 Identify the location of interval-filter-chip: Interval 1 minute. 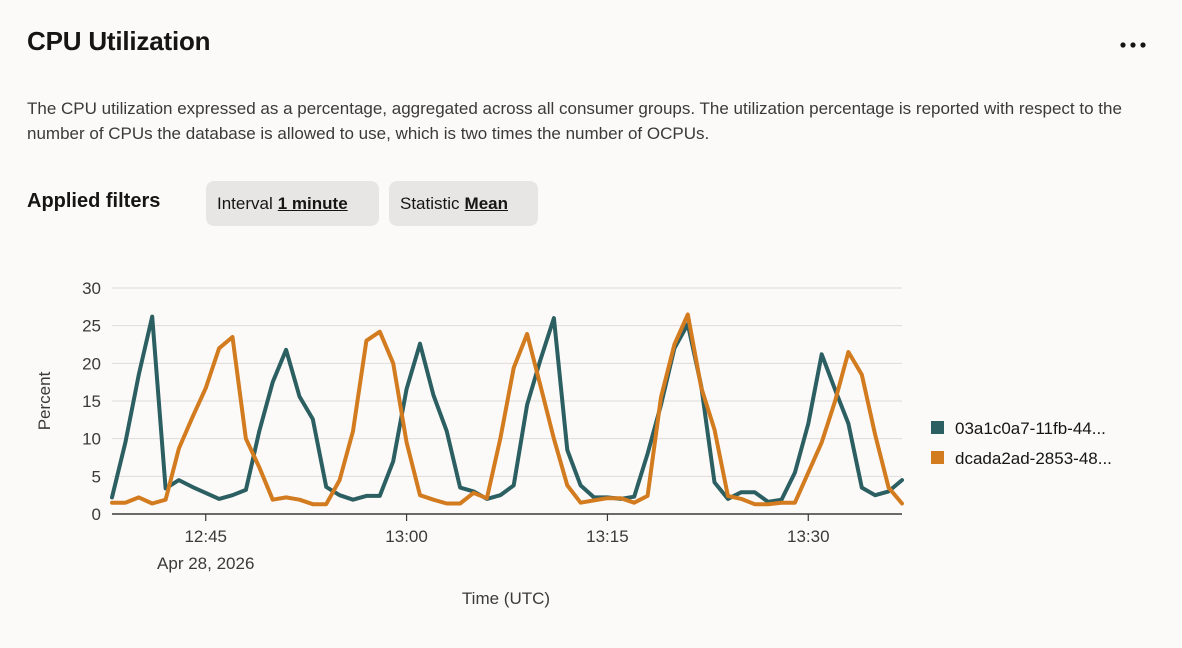
(292, 203).